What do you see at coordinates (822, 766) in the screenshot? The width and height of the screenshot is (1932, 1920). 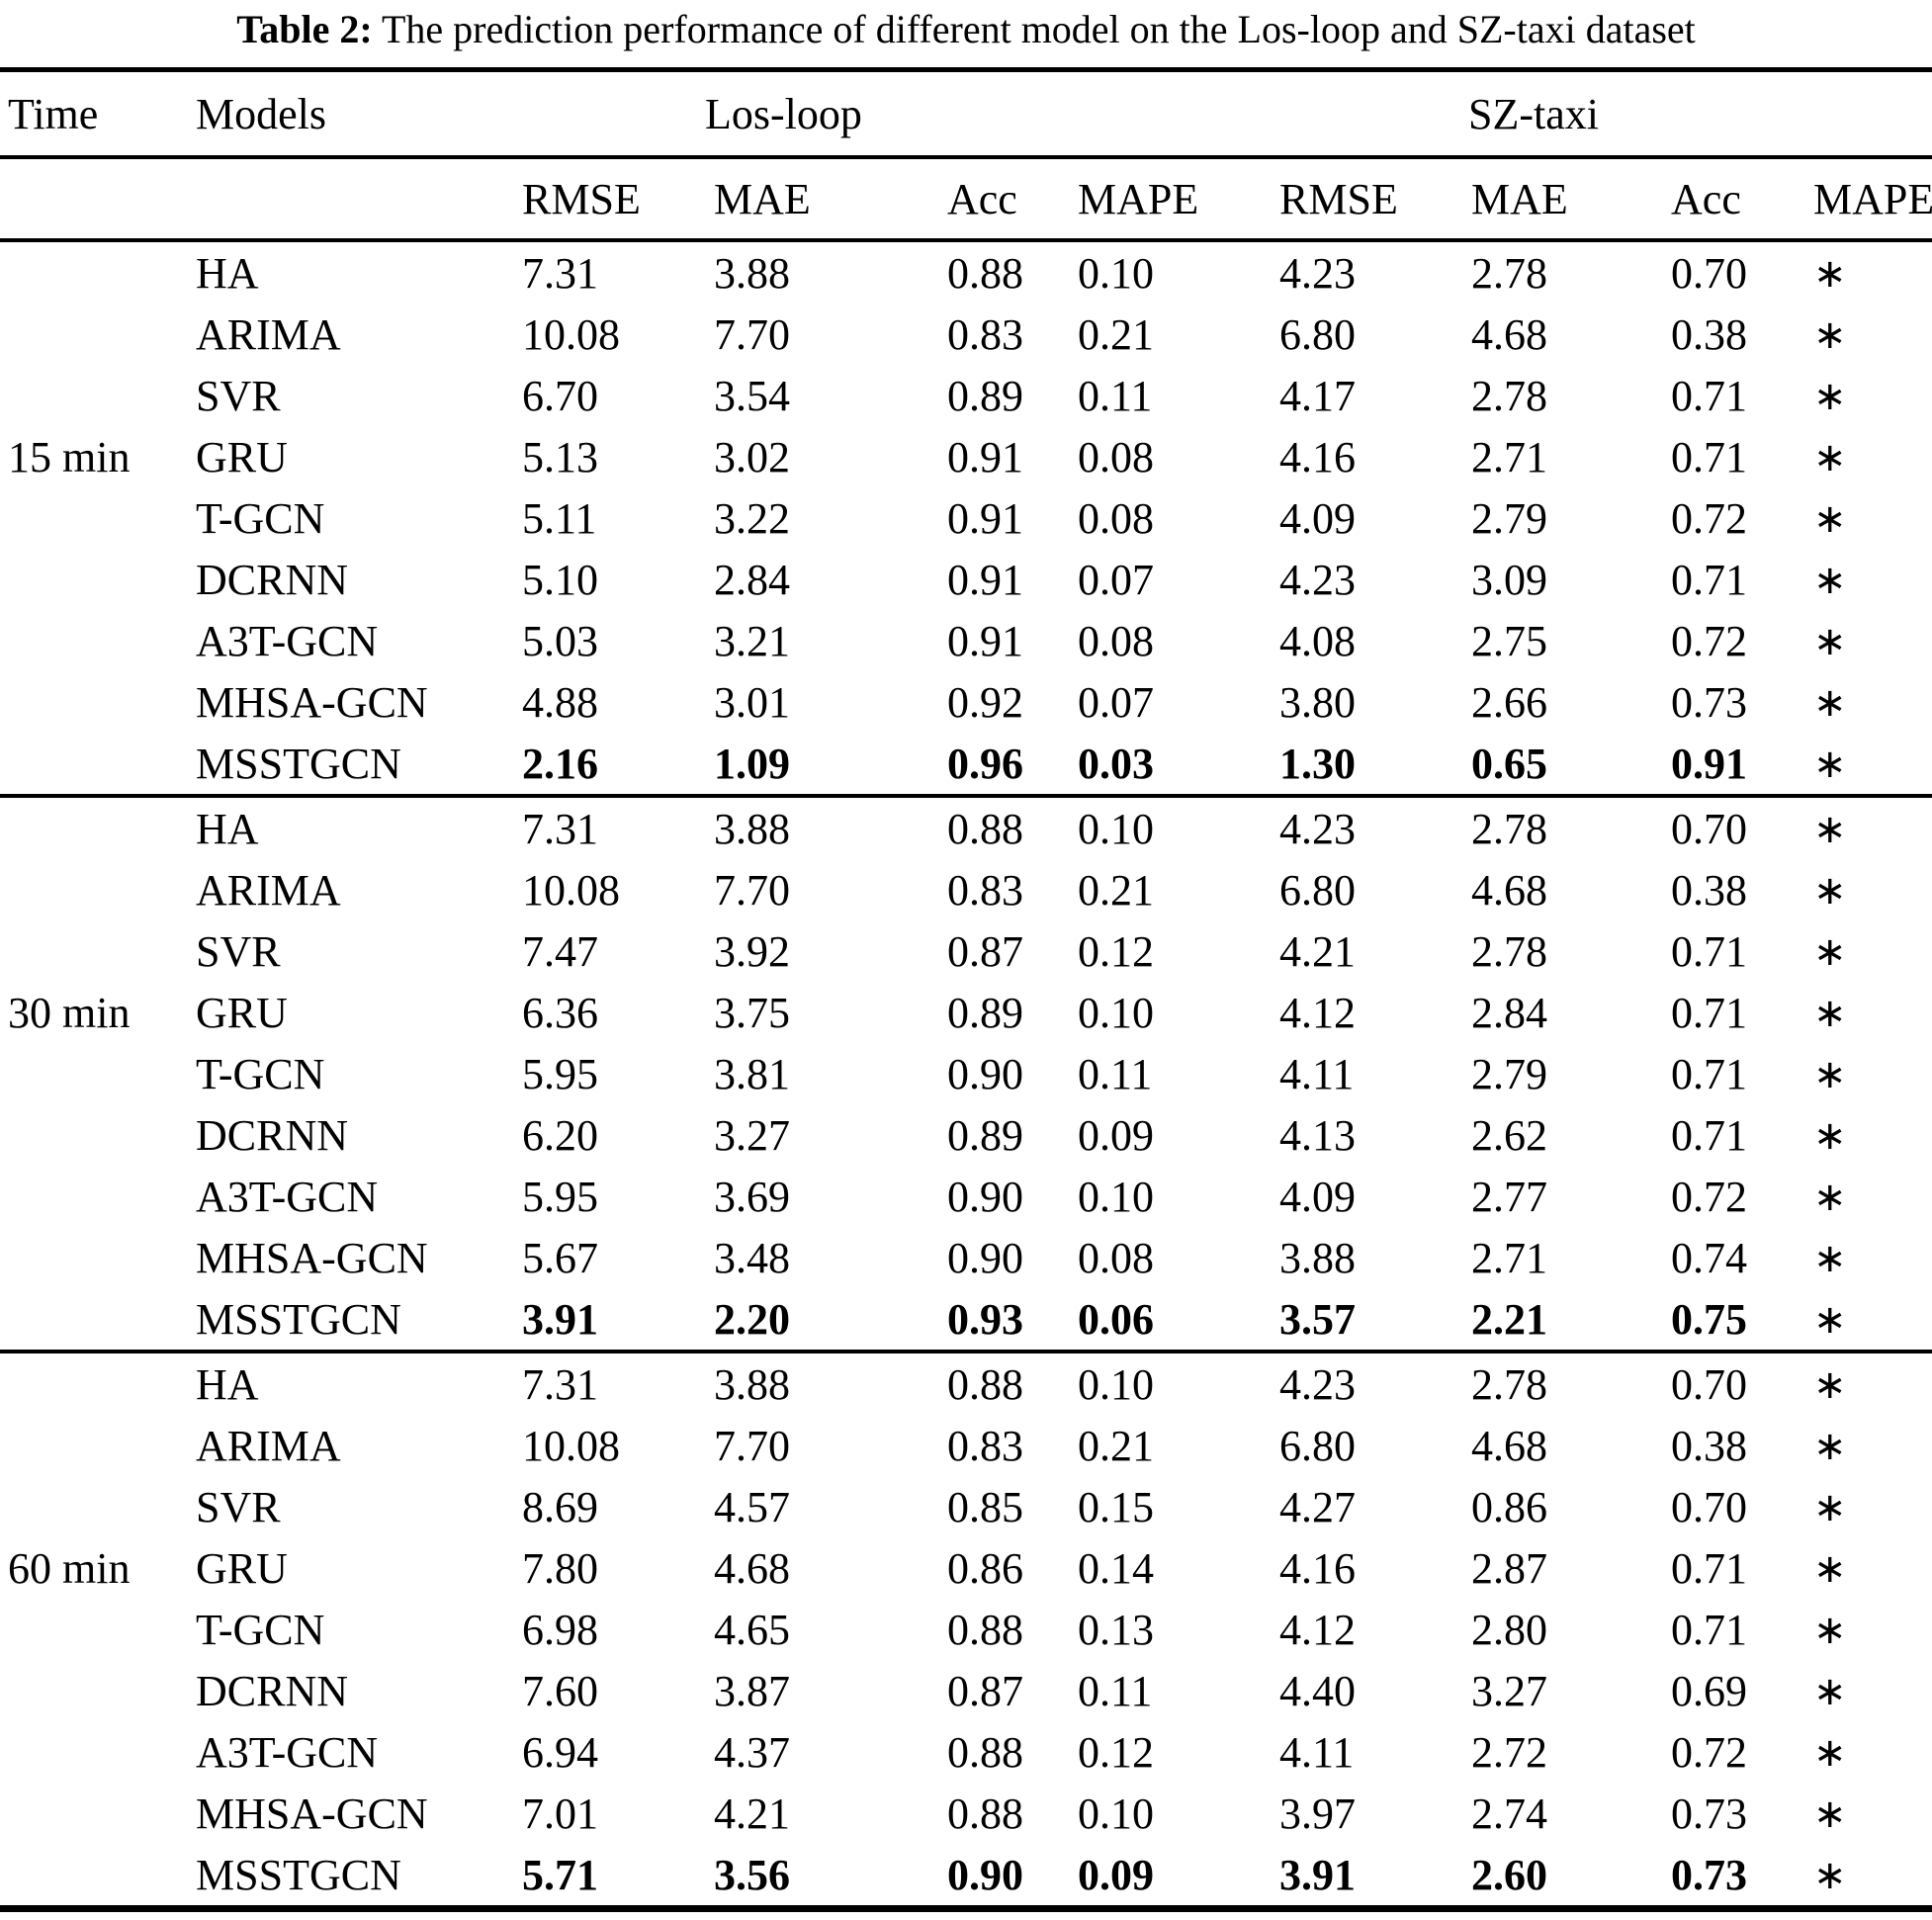 I see `metric-value: 1.09` at bounding box center [822, 766].